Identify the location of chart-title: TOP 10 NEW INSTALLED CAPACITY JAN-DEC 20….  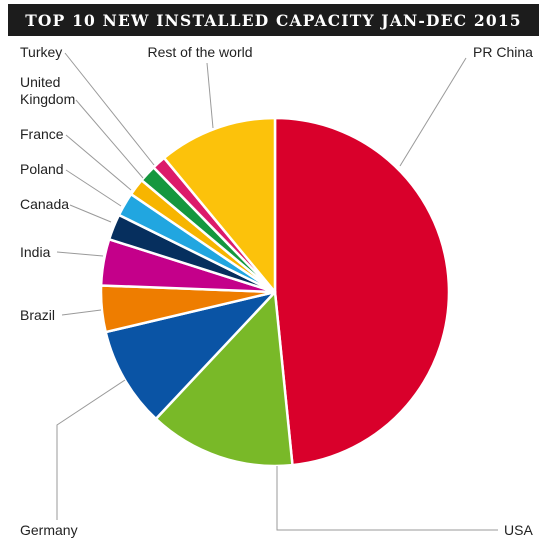
(273, 20).